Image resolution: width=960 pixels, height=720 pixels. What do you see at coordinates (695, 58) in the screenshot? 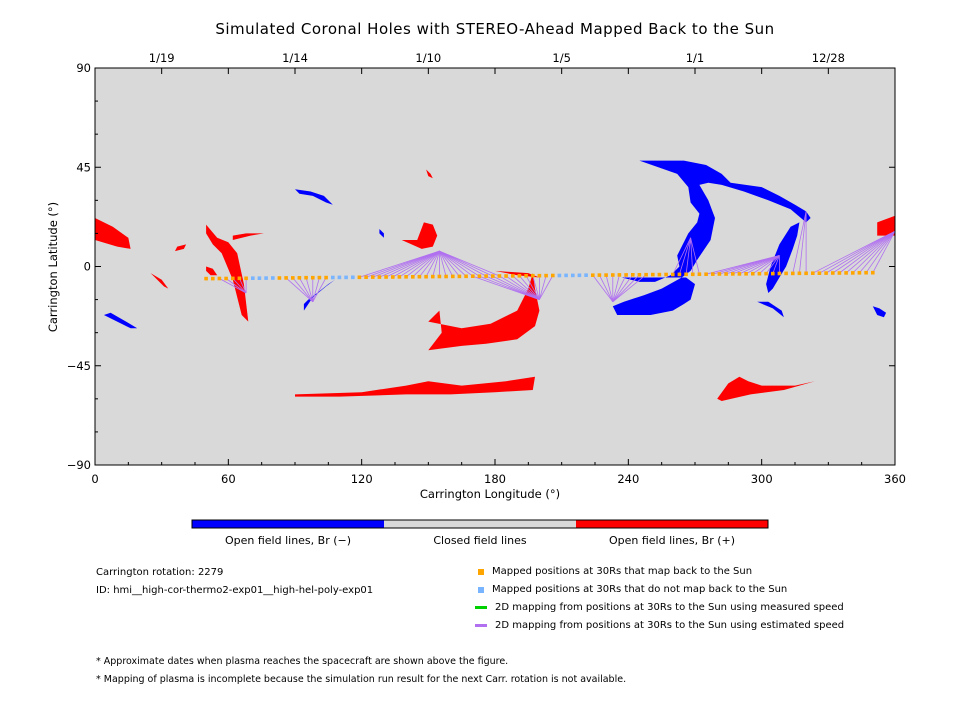
I see `date-tick-label: 1/1` at bounding box center [695, 58].